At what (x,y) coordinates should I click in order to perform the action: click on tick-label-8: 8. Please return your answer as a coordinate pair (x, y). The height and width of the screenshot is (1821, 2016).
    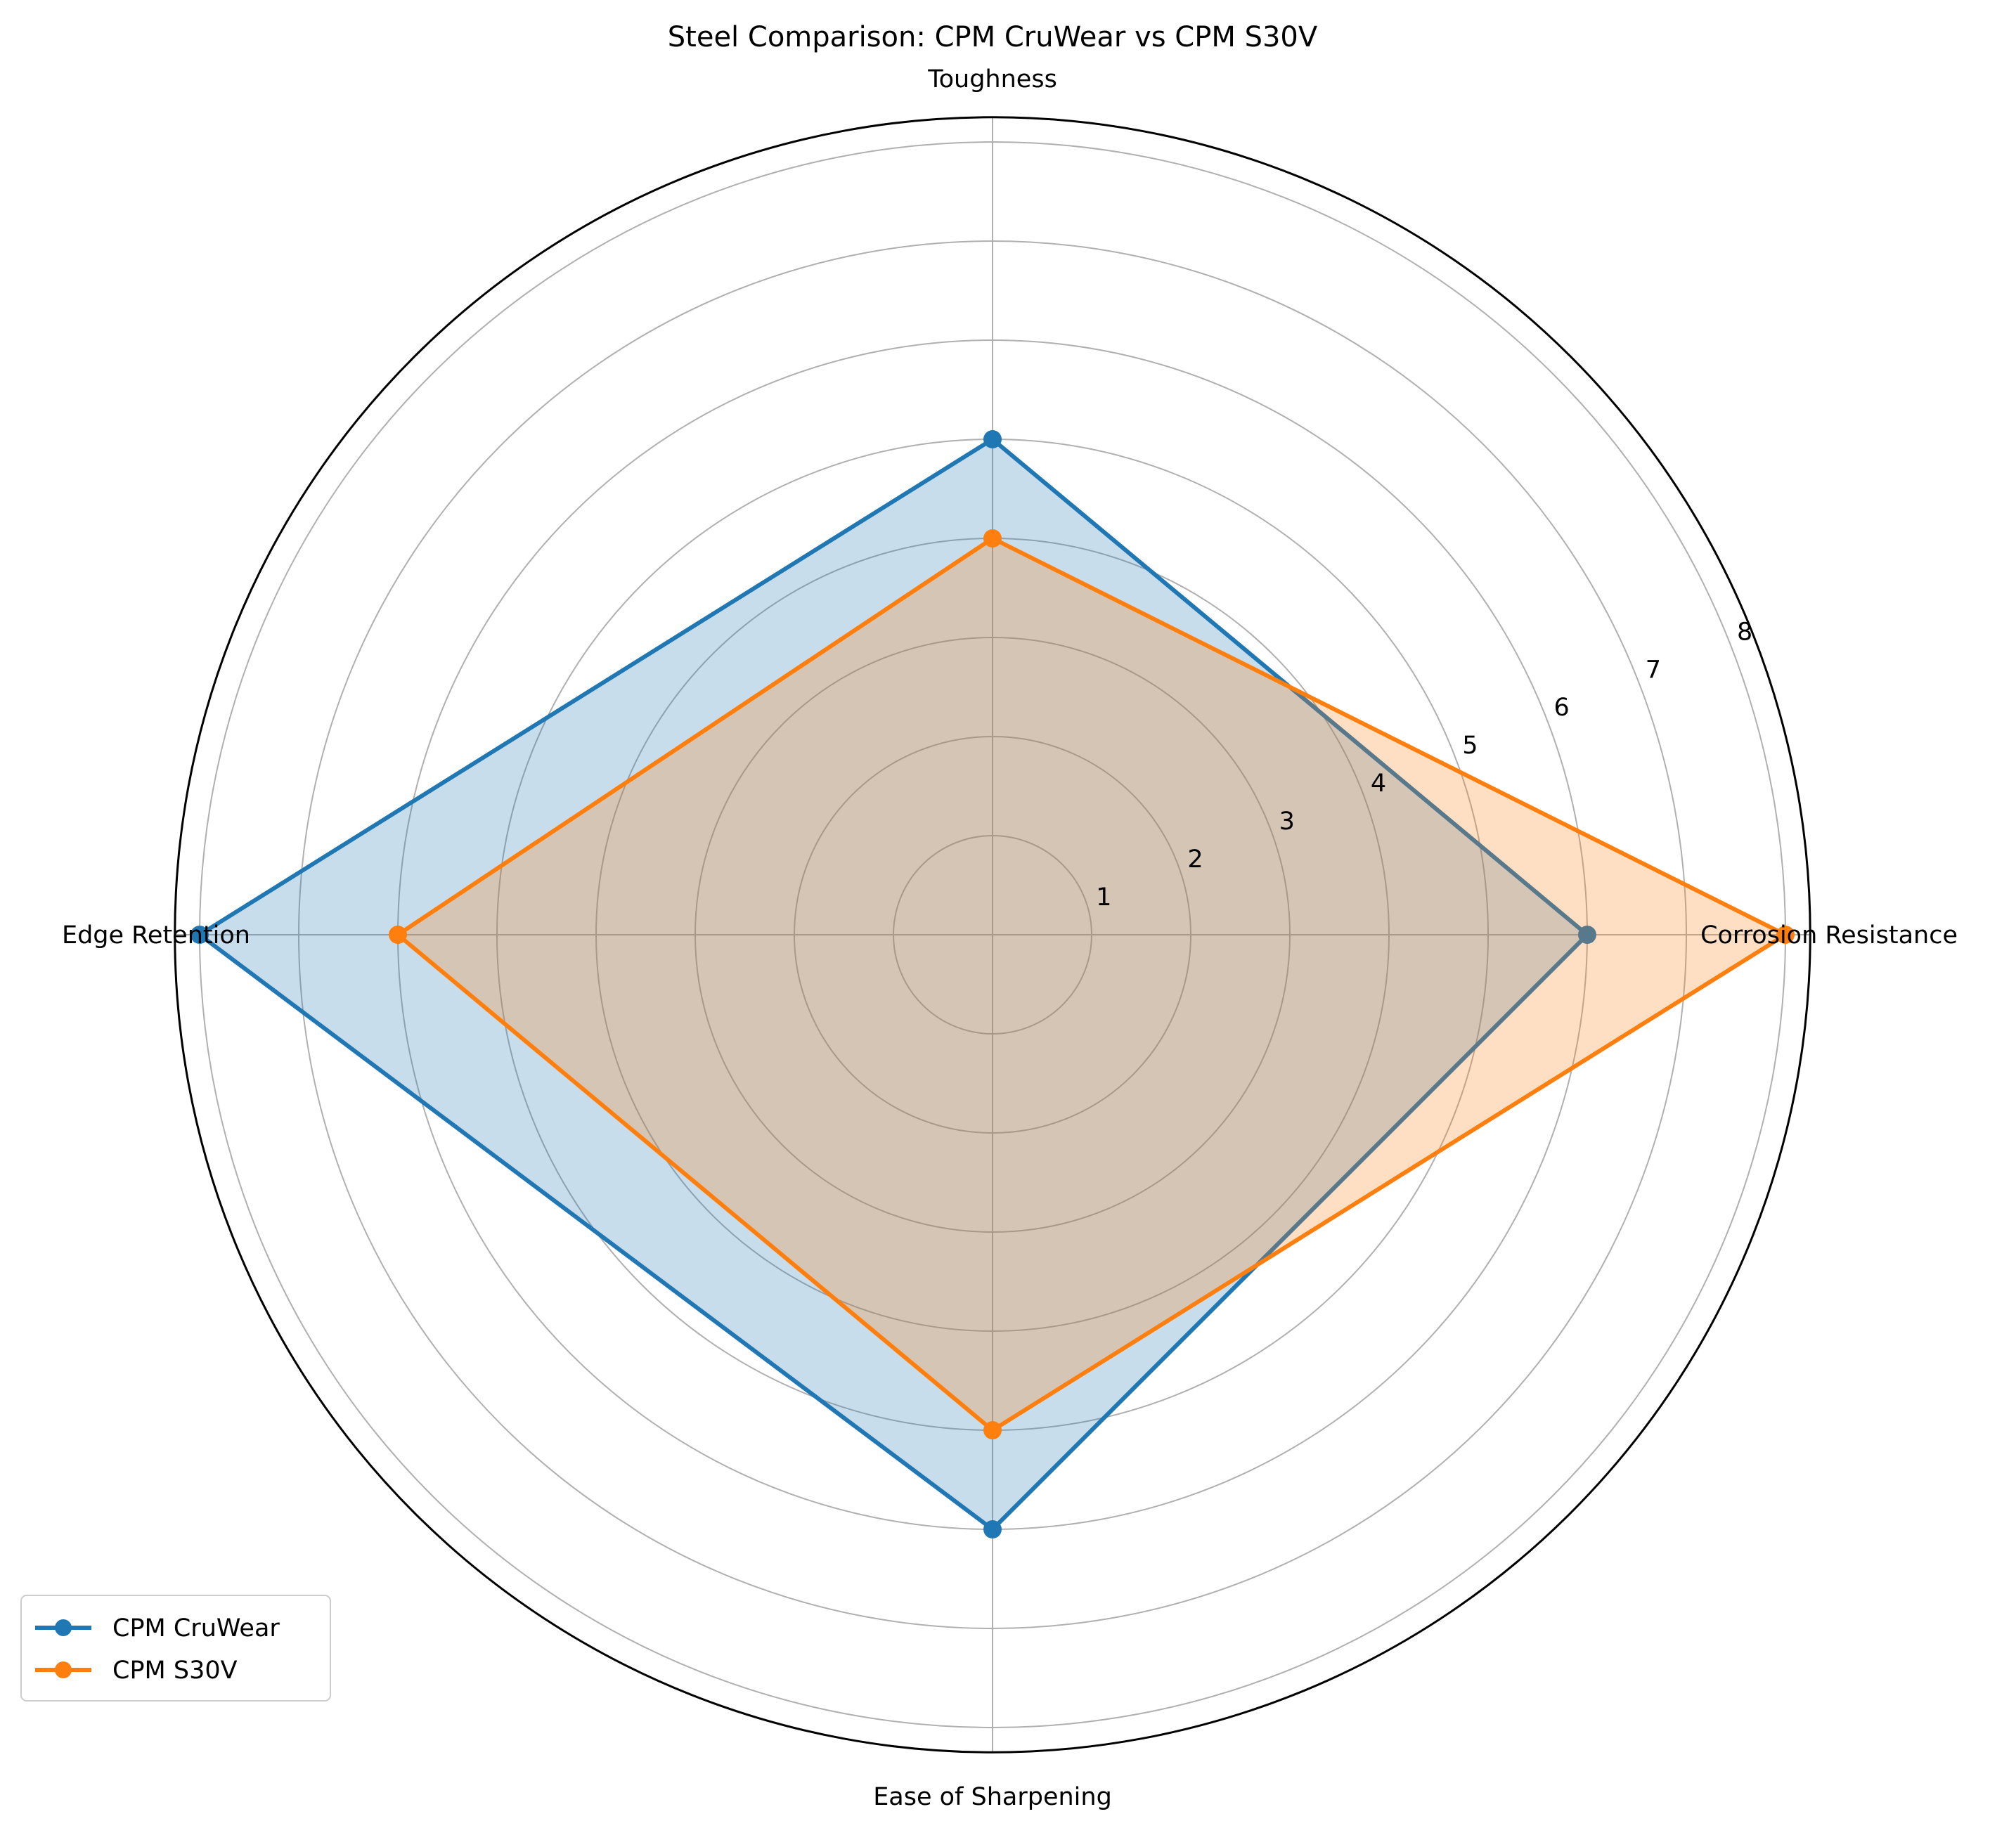
    Looking at the image, I should click on (1744, 632).